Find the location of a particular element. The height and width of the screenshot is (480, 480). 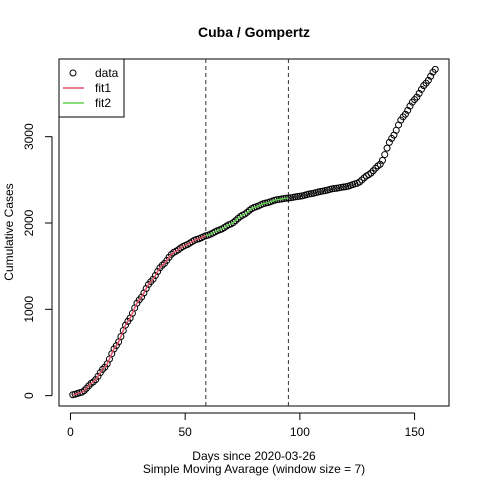

y-axis: 0 1000 2000 3000 is located at coordinates (37, 261).